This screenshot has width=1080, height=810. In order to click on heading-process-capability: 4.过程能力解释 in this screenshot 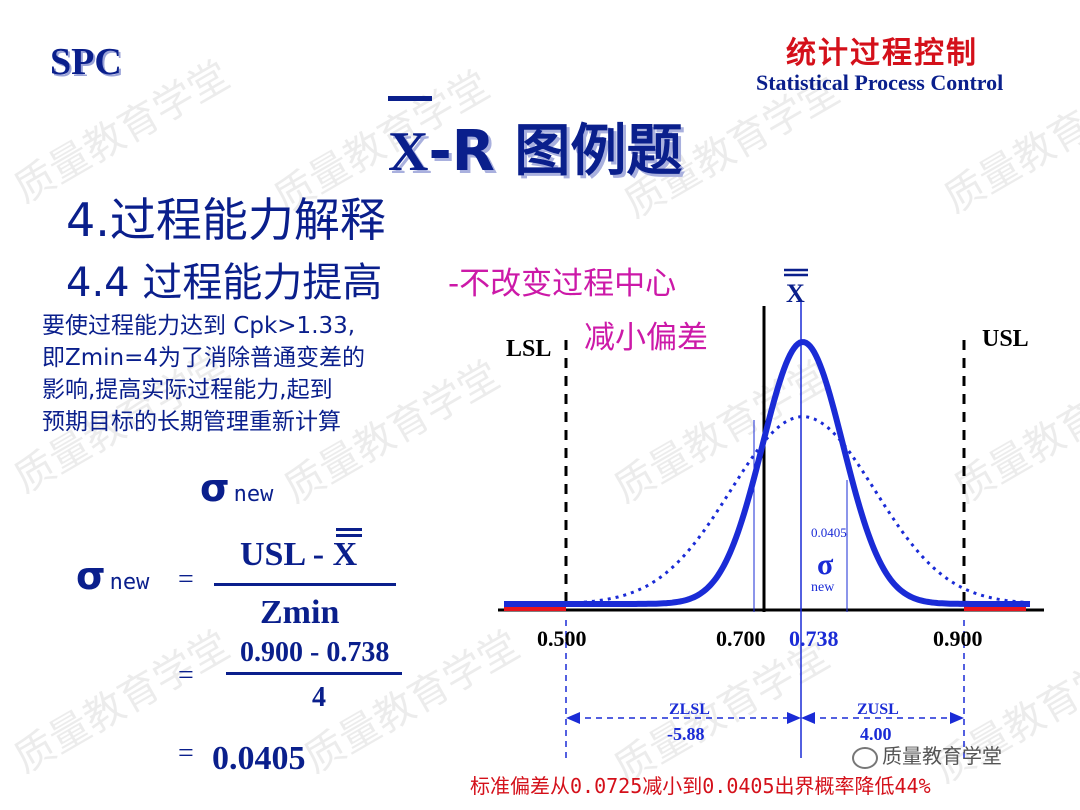, I will do `click(226, 220)`.